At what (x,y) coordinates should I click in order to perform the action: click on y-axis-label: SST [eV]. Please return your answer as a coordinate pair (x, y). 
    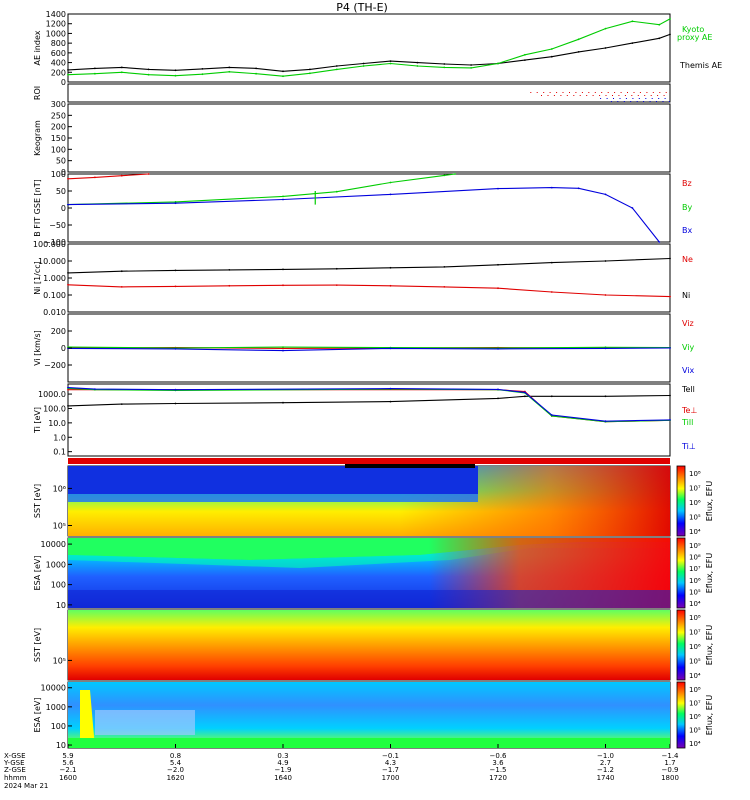
    Looking at the image, I should click on (37, 645).